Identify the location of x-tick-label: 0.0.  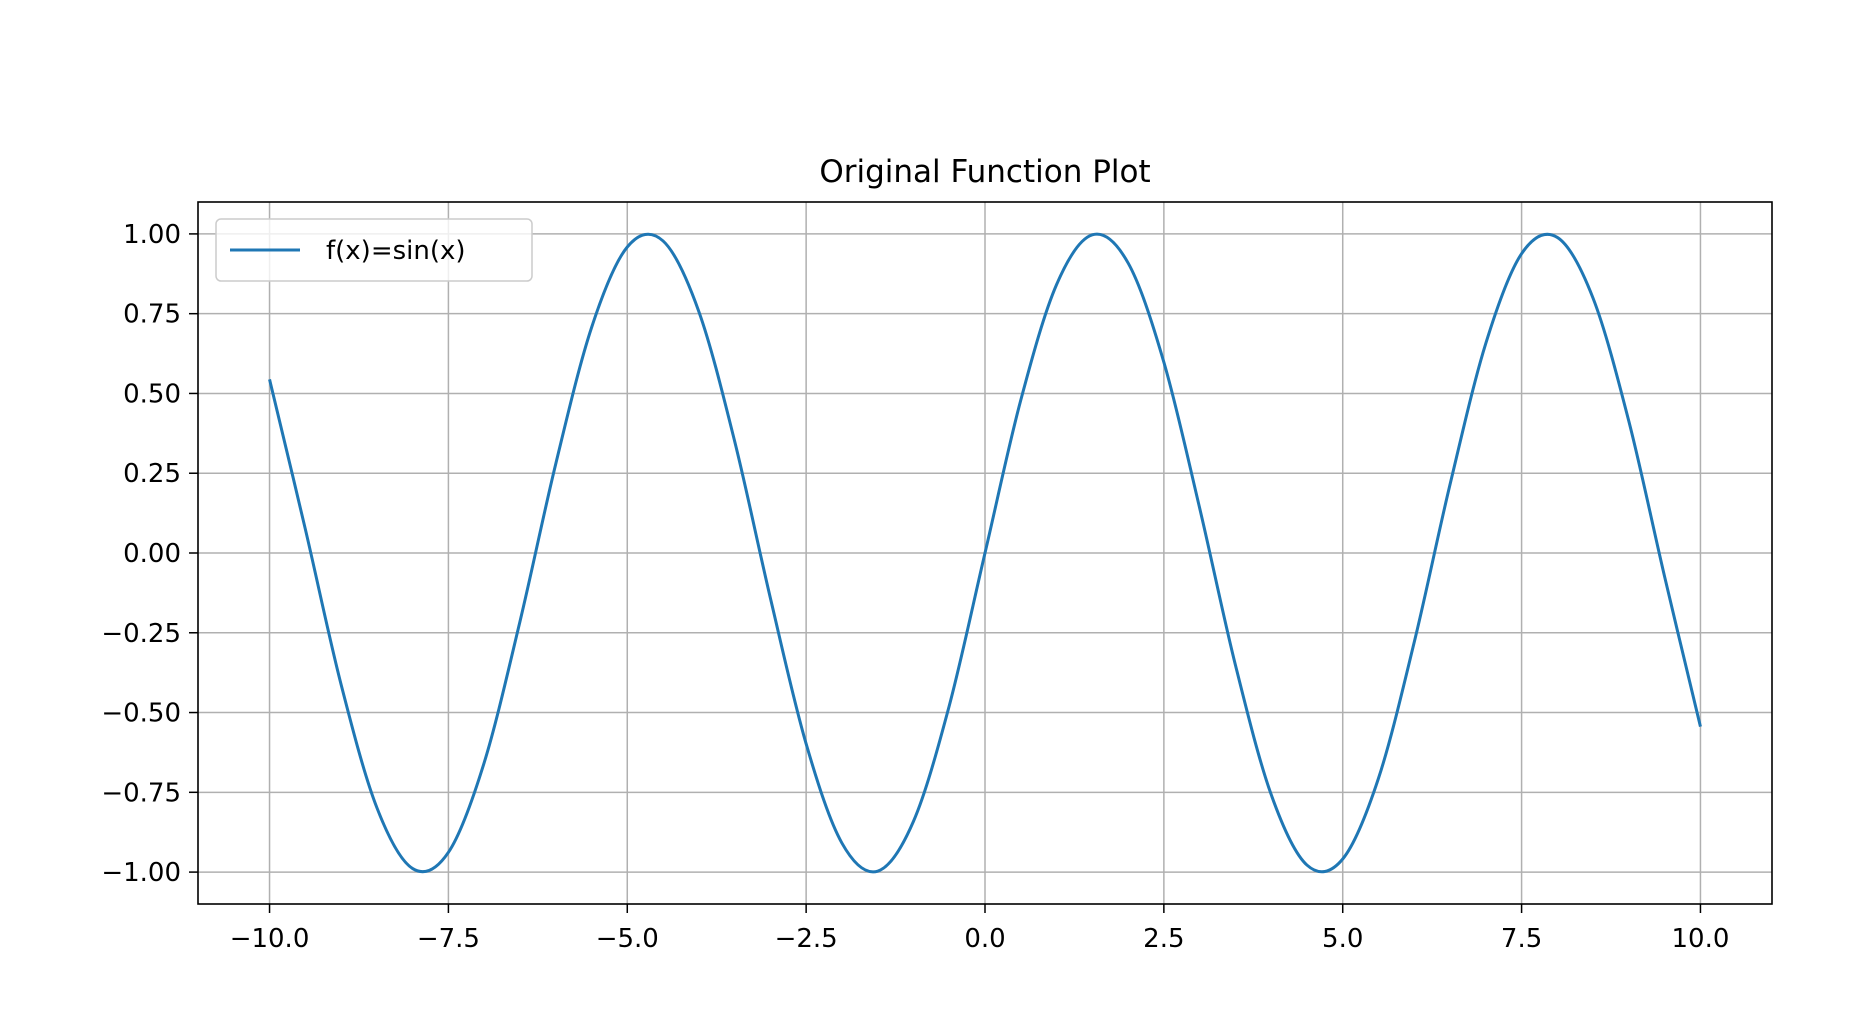
(984, 939).